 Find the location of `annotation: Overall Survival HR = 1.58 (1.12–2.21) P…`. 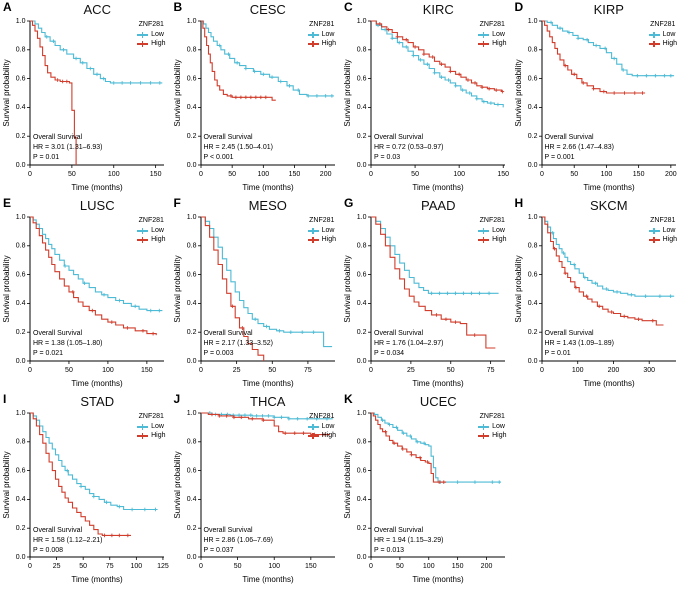

annotation: Overall Survival HR = 1.58 (1.12–2.21) P… is located at coordinates (67, 541).